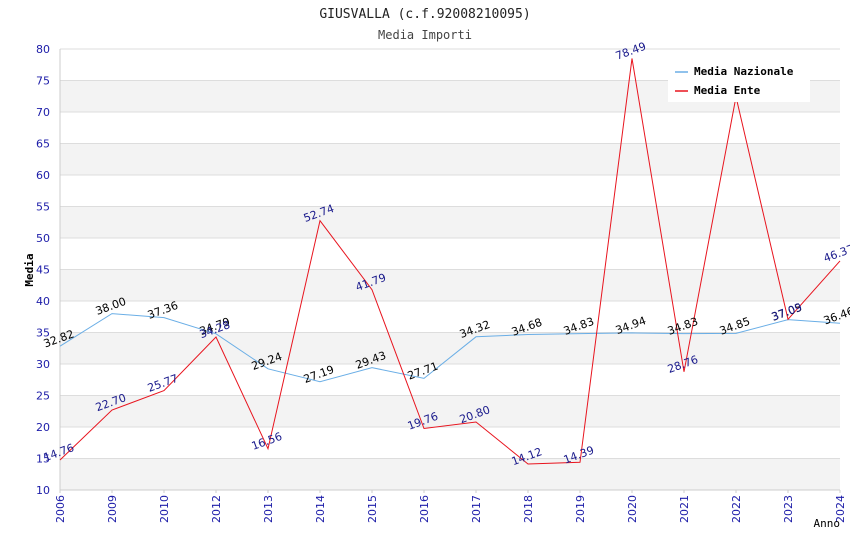  Describe the element at coordinates (836, 253) in the screenshot. I see `data-label-media-ente: 46.37` at that location.